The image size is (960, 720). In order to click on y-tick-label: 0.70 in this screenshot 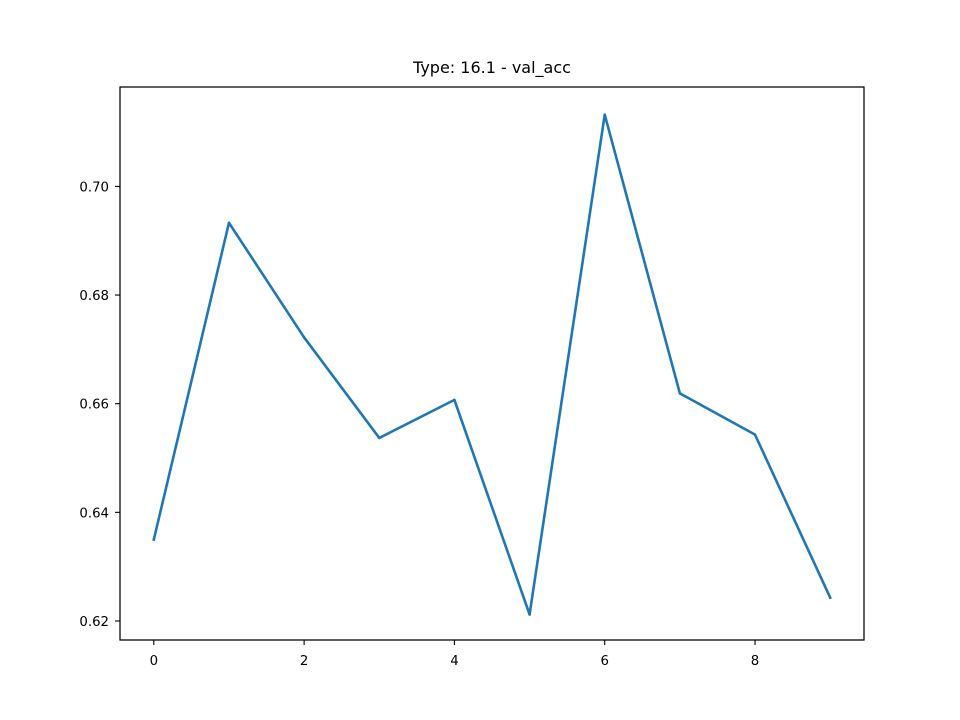, I will do `click(94, 187)`.